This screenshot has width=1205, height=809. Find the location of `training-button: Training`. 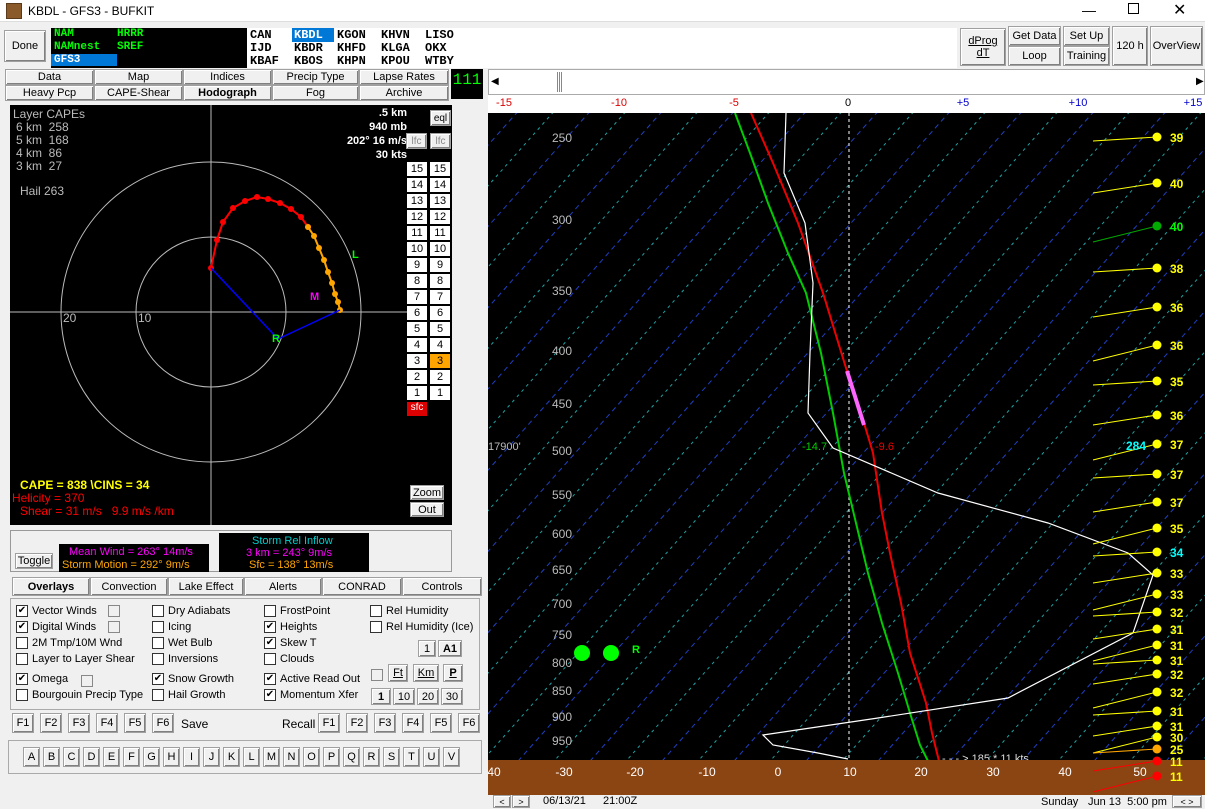

training-button: Training is located at coordinates (1086, 56).